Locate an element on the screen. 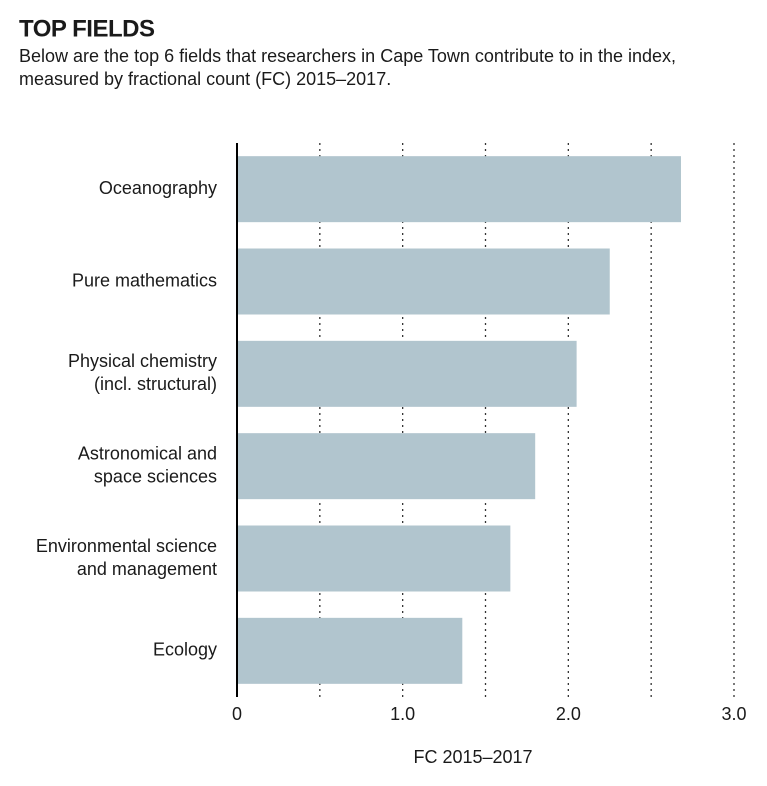 Image resolution: width=767 pixels, height=786 pixels. y-tick-label: Physical chemistry is located at coordinates (142, 361).